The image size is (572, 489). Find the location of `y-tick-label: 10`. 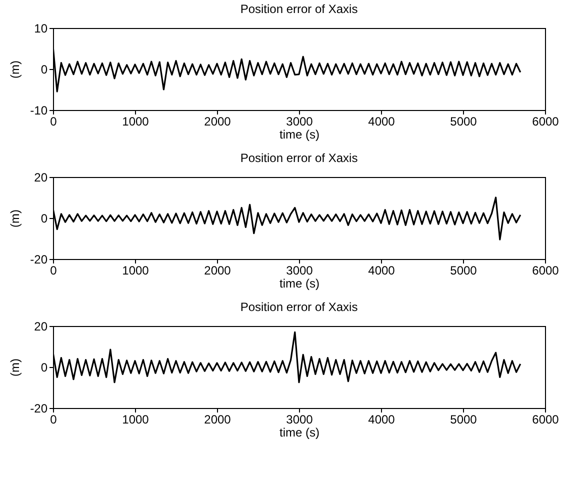

y-tick-label: 10 is located at coordinates (41, 29).